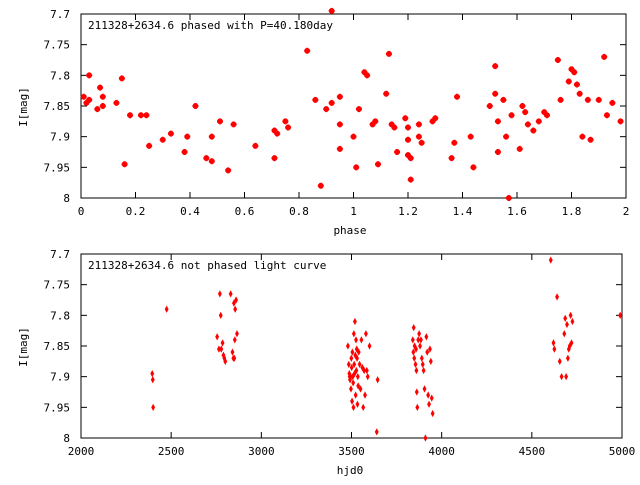  What do you see at coordinates (57, 106) in the screenshot?
I see `phased-y-tick-labels: 7.7 7.75 7.8 7.85 7.9 7.95 8` at bounding box center [57, 106].